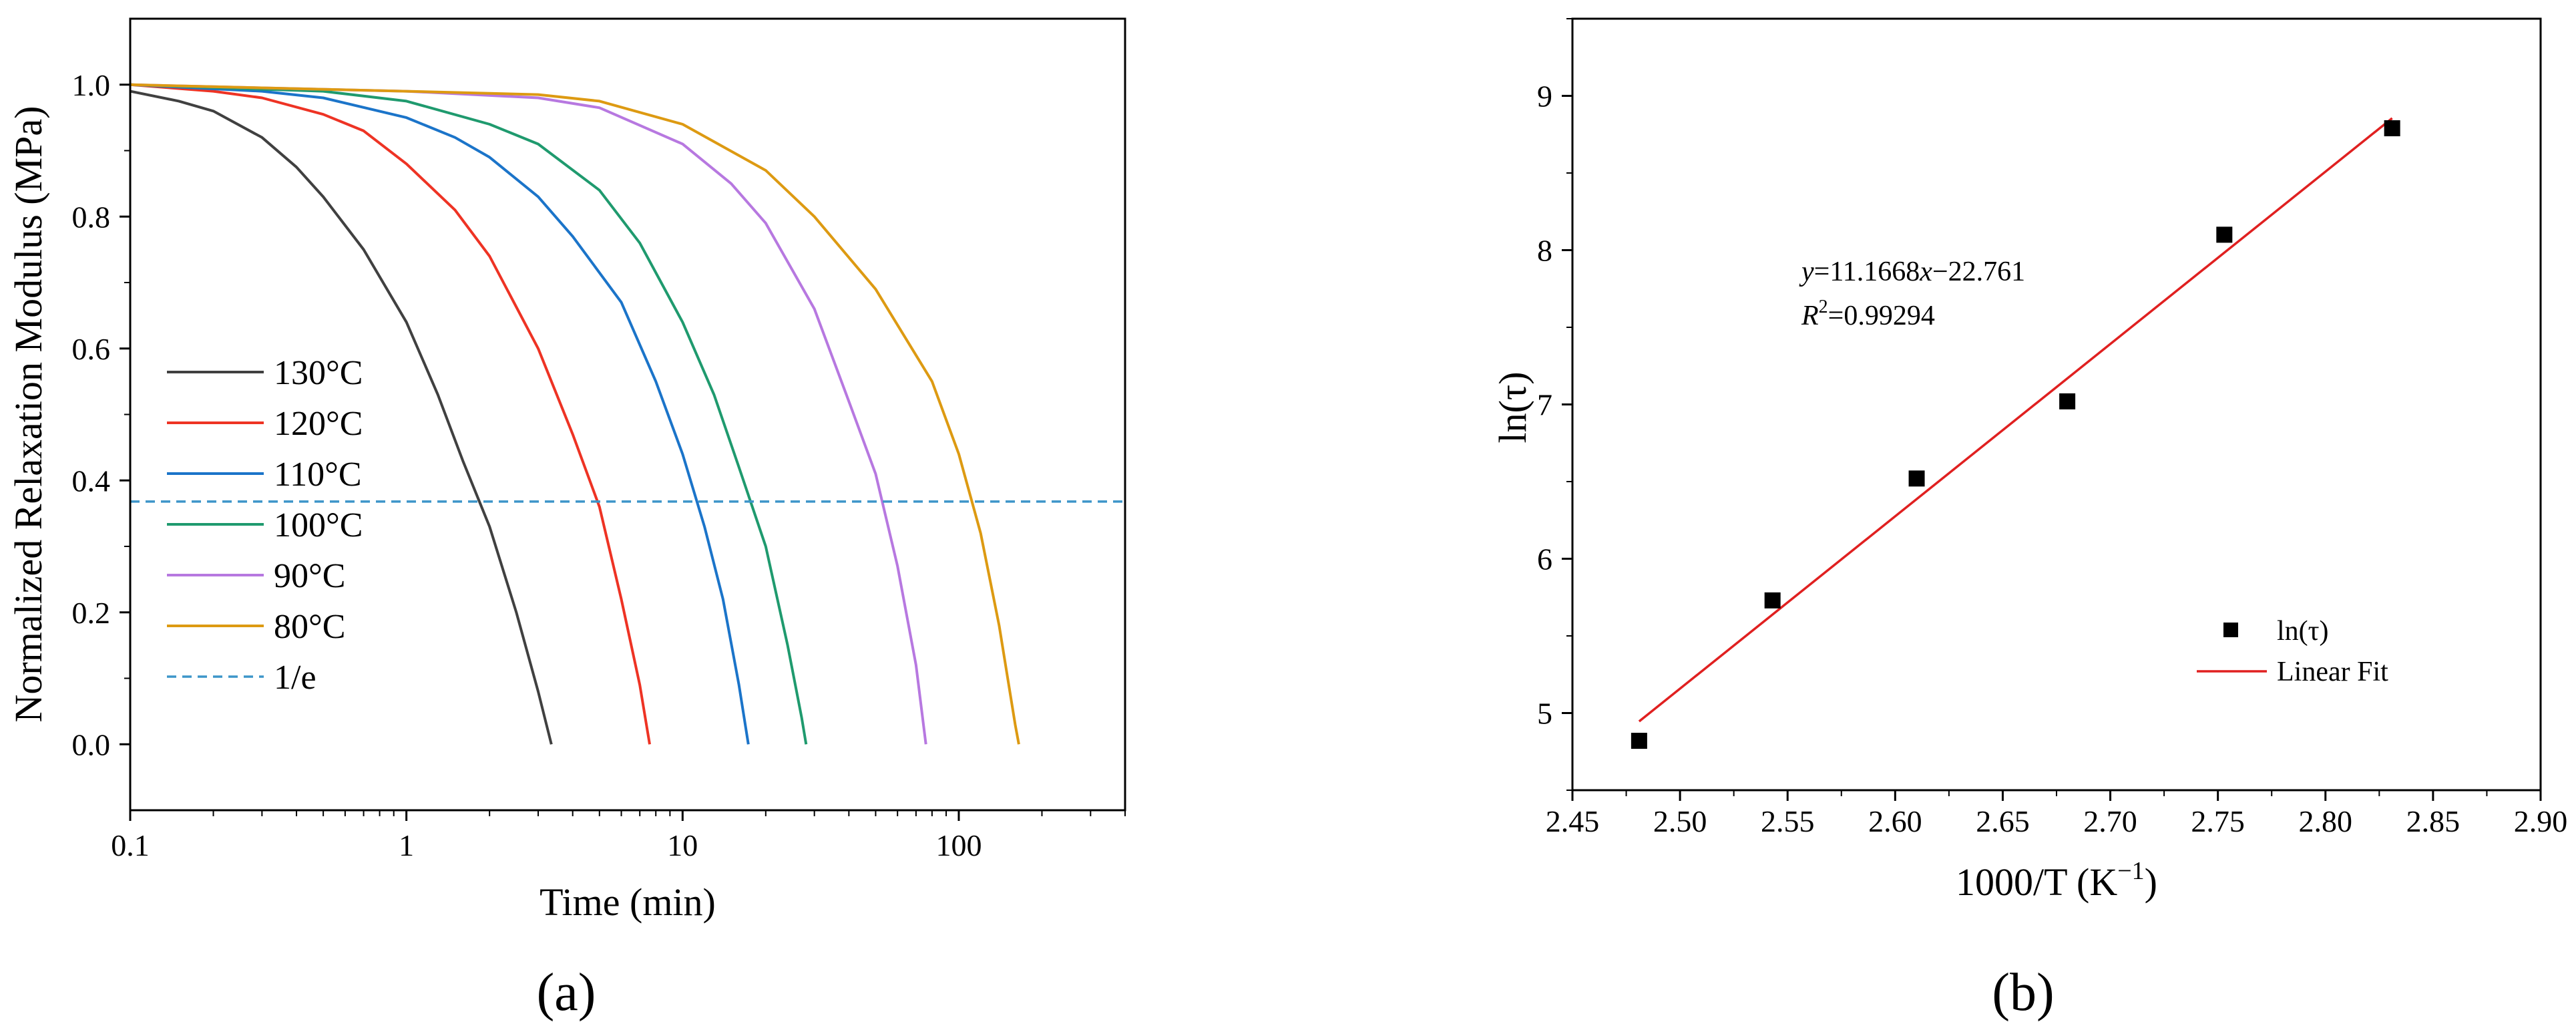  Describe the element at coordinates (29, 414) in the screenshot. I see `panel-a-y-axis-label: Normalized Relaxation Modulus (MPa)` at that location.